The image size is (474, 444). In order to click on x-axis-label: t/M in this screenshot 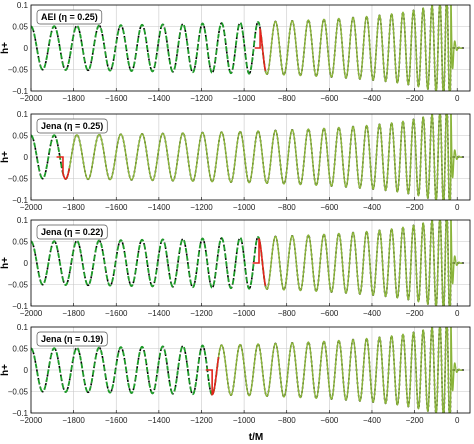, I will do `click(256, 437)`.